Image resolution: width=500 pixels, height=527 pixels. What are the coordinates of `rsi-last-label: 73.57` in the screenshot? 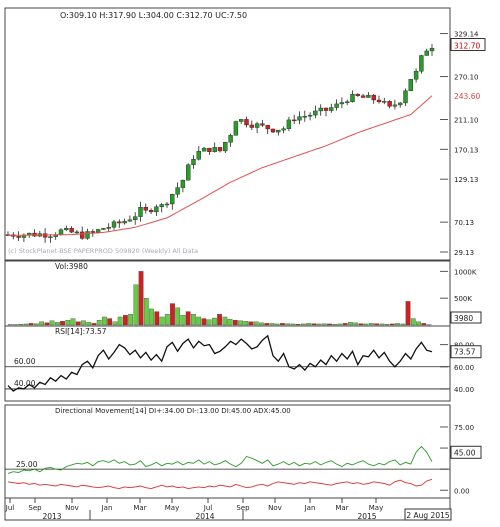 It's located at (465, 352).